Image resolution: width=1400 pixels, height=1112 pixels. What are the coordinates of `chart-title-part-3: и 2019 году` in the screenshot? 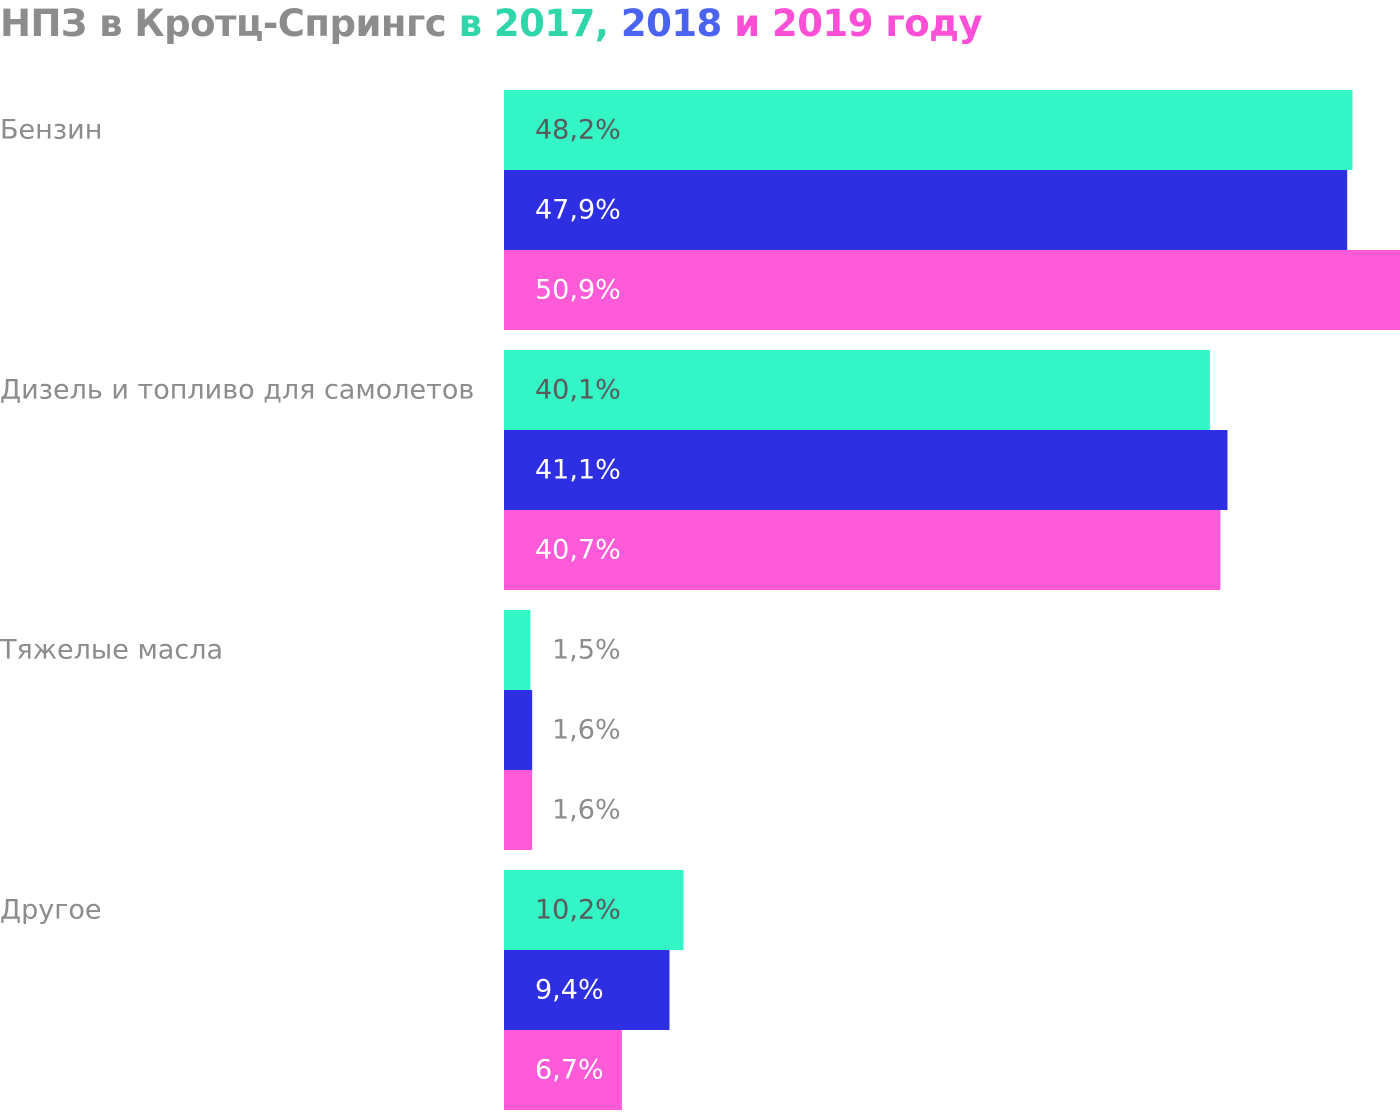 It's located at (852, 23).